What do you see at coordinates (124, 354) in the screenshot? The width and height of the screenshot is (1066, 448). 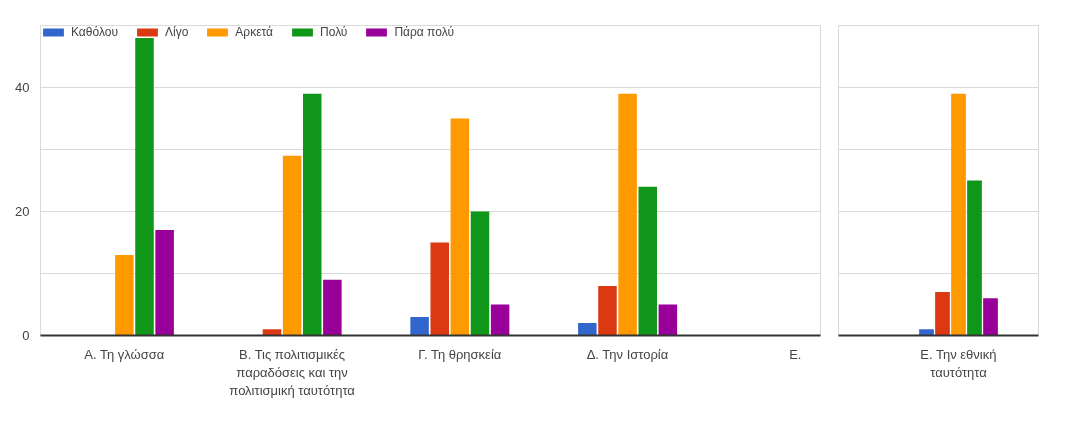 I see `x-tick-label: Α. Τη γλώσσα` at bounding box center [124, 354].